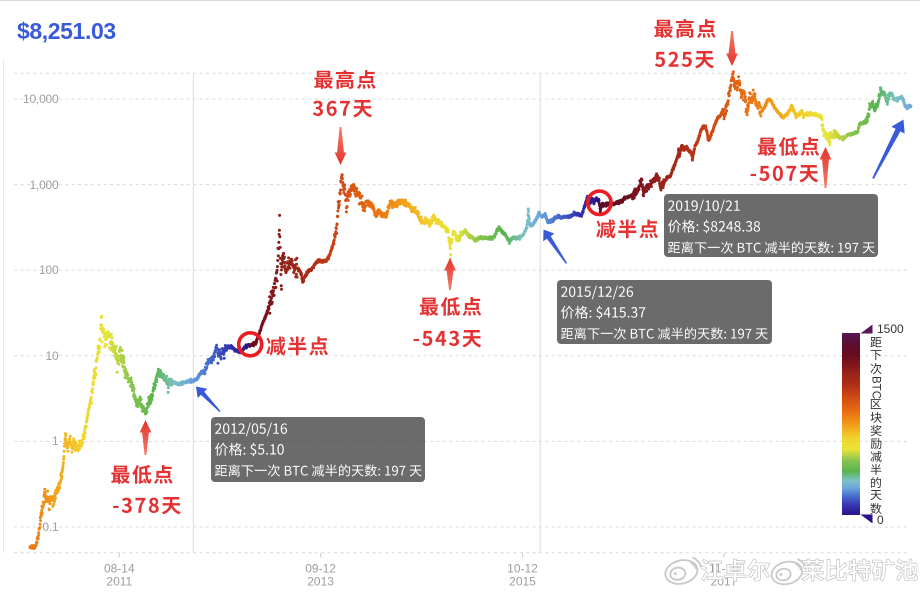  What do you see at coordinates (876, 387) in the screenshot?
I see `svg-text: BTC` at bounding box center [876, 387].